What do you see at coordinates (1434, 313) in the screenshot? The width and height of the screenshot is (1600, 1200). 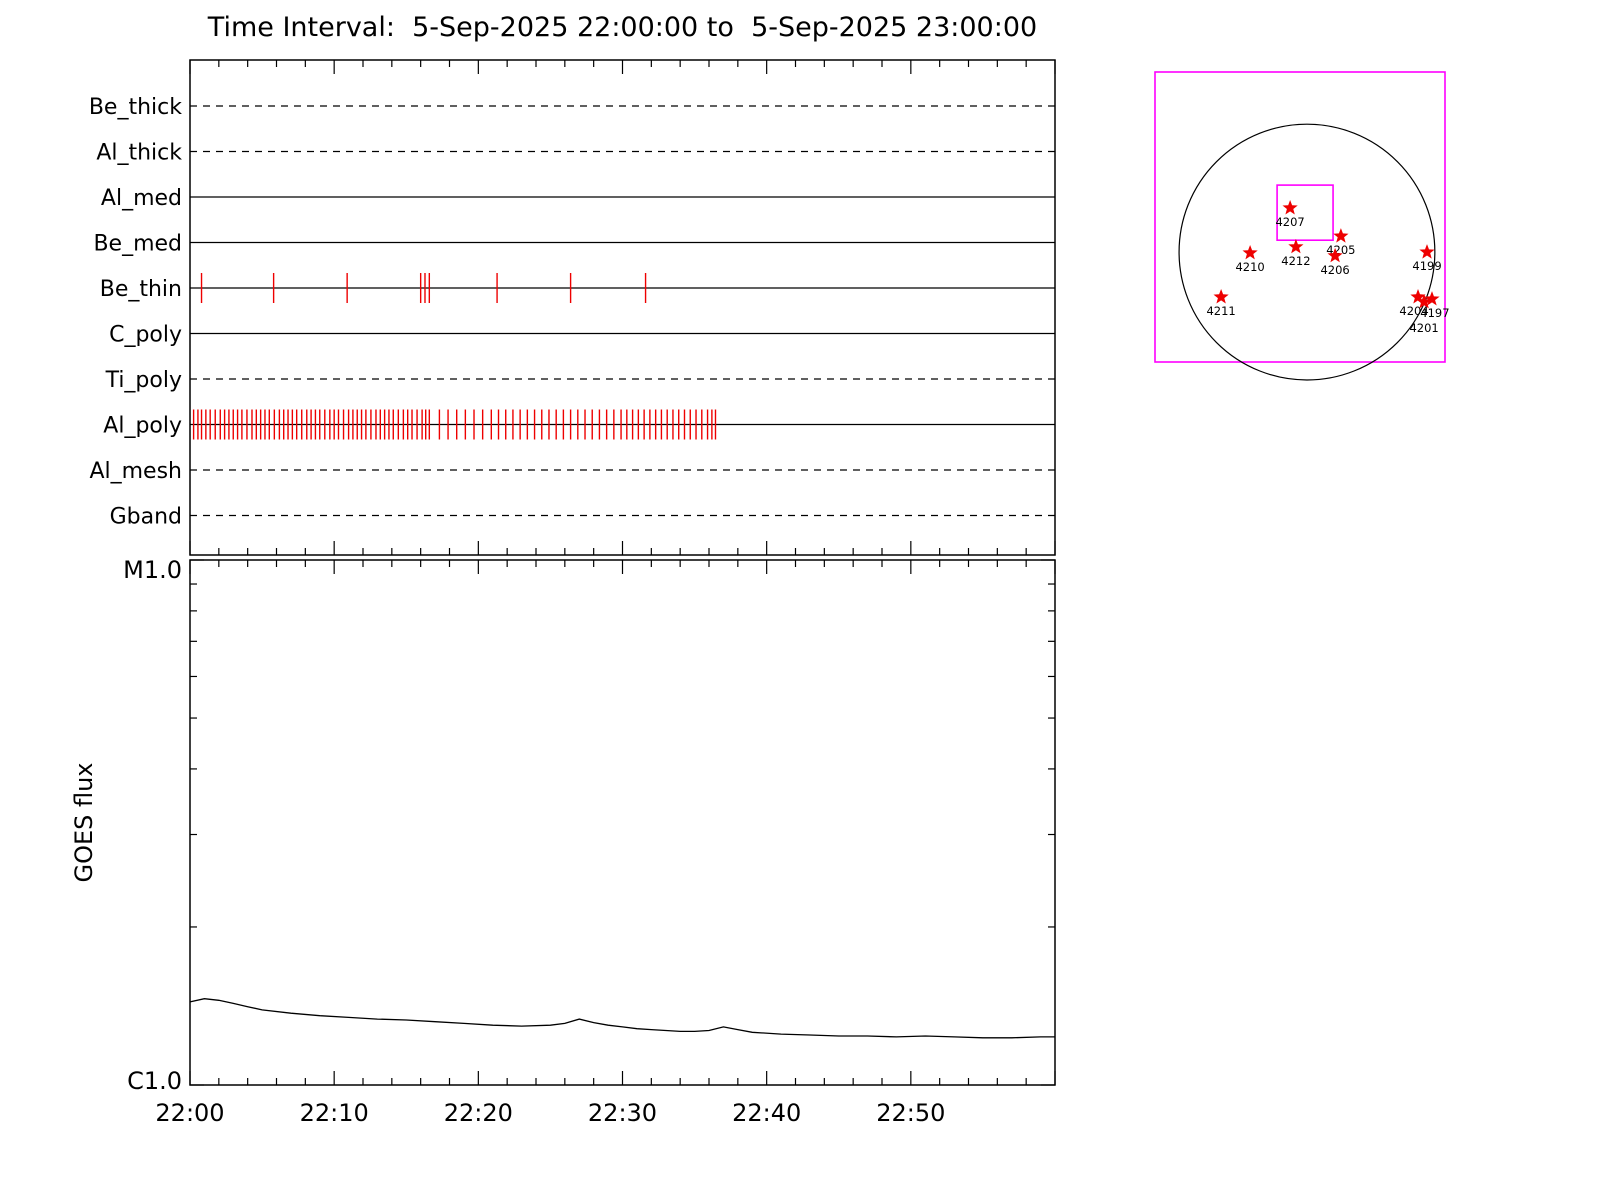 I see `region-label: 4197` at bounding box center [1434, 313].